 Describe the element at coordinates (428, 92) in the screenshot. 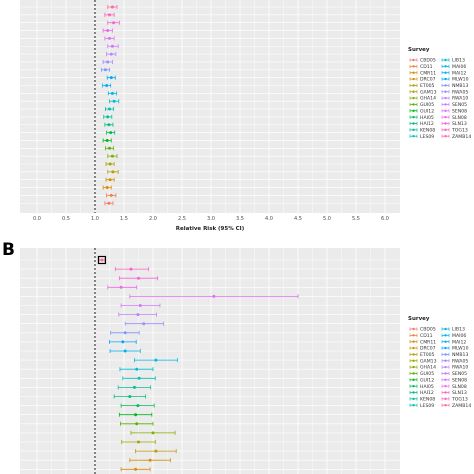

I see `svg-text: GAM13` at that location.